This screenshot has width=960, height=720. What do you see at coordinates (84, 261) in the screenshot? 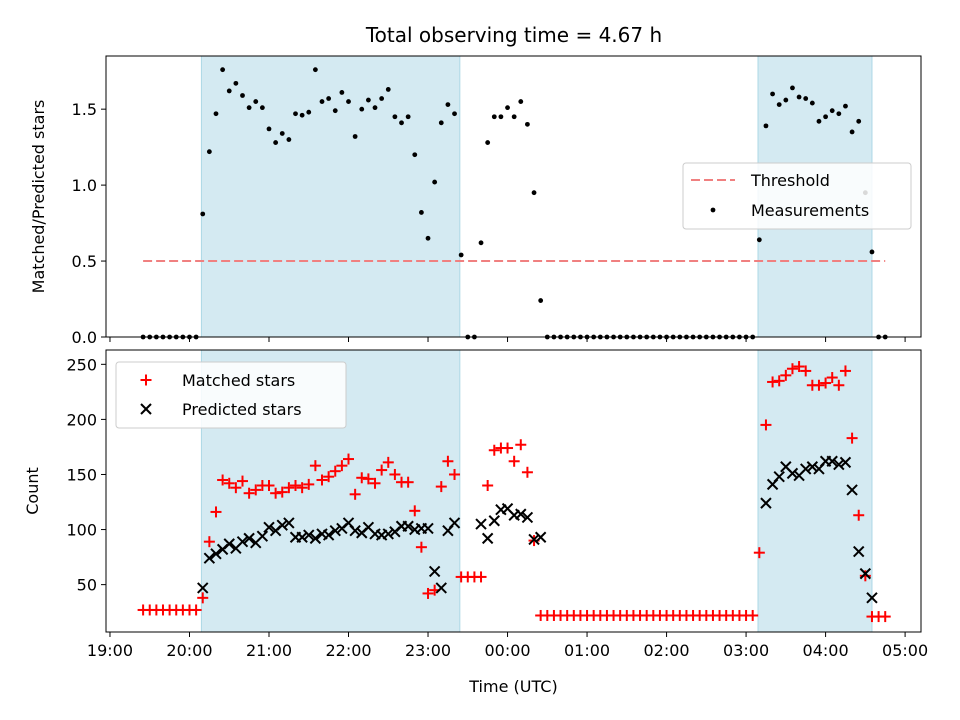
I see `y-tick-label: 0.5` at bounding box center [84, 261].